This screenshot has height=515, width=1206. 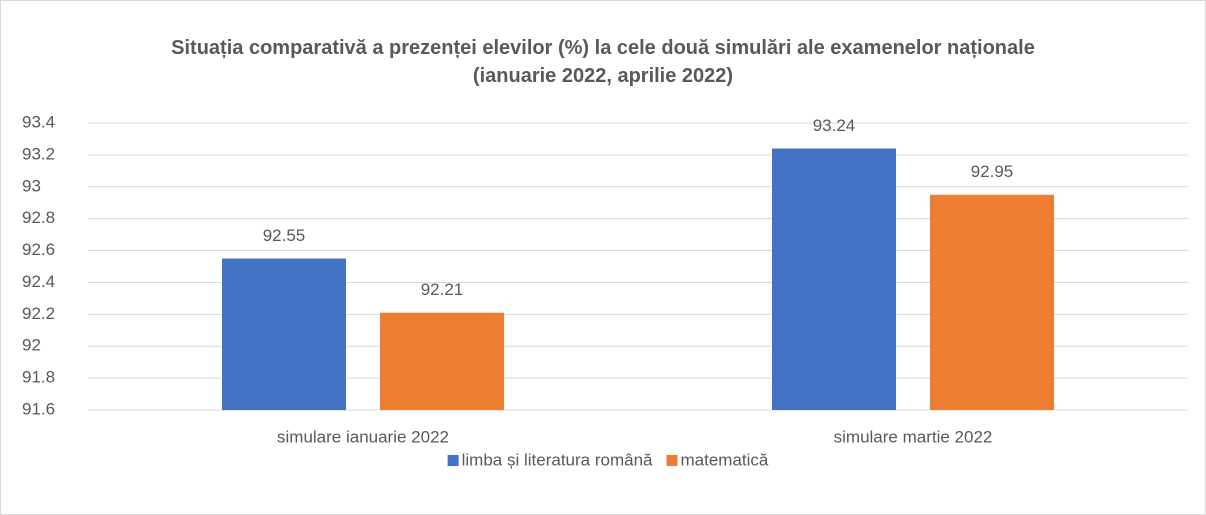 I want to click on data-label: 92.55, so click(x=284, y=235).